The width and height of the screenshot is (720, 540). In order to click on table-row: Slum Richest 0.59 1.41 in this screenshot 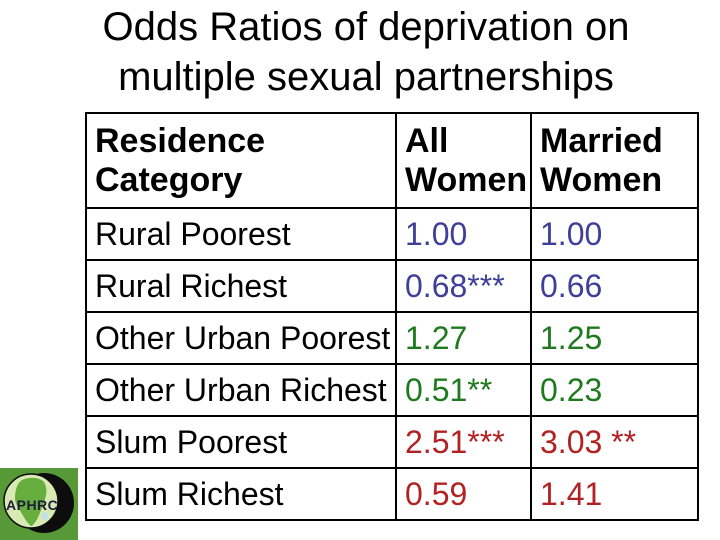, I will do `click(392, 494)`.